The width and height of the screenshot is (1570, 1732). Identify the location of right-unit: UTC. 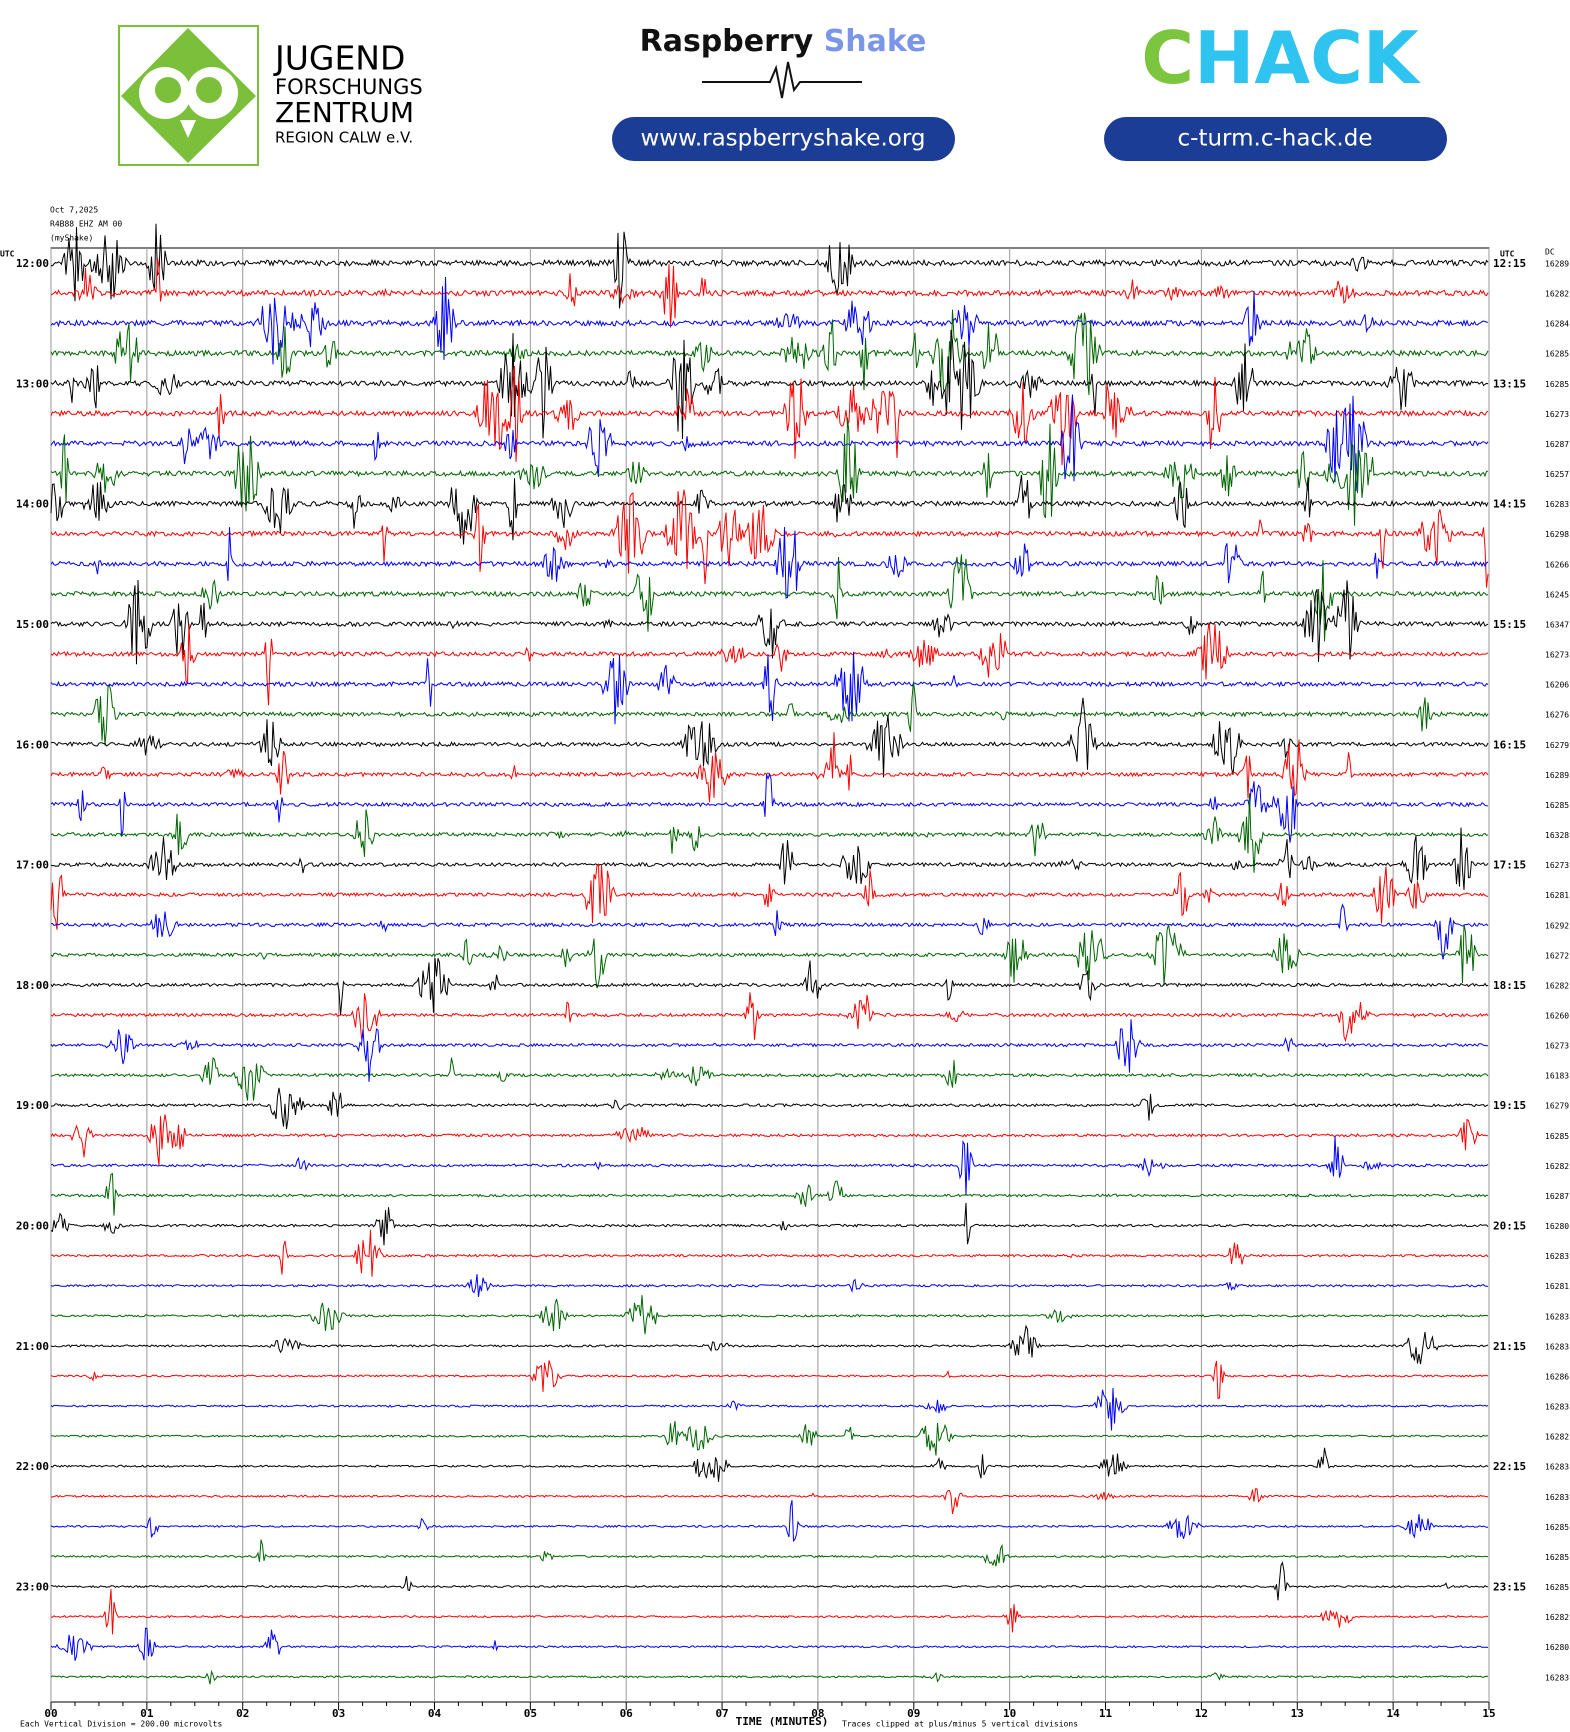
(1507, 254).